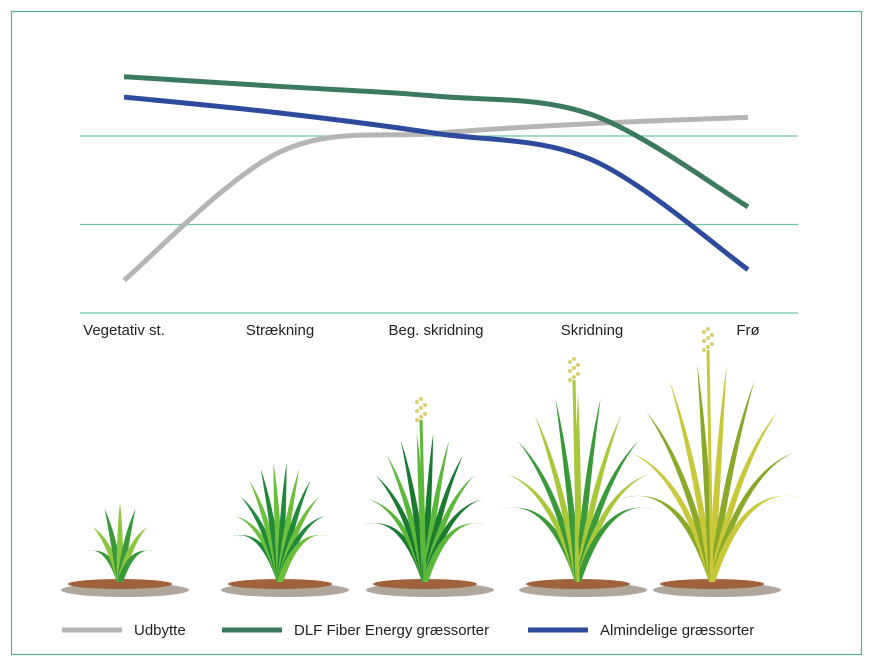 This screenshot has width=873, height=666. I want to click on legend-label: Almindelige græssorter, so click(677, 630).